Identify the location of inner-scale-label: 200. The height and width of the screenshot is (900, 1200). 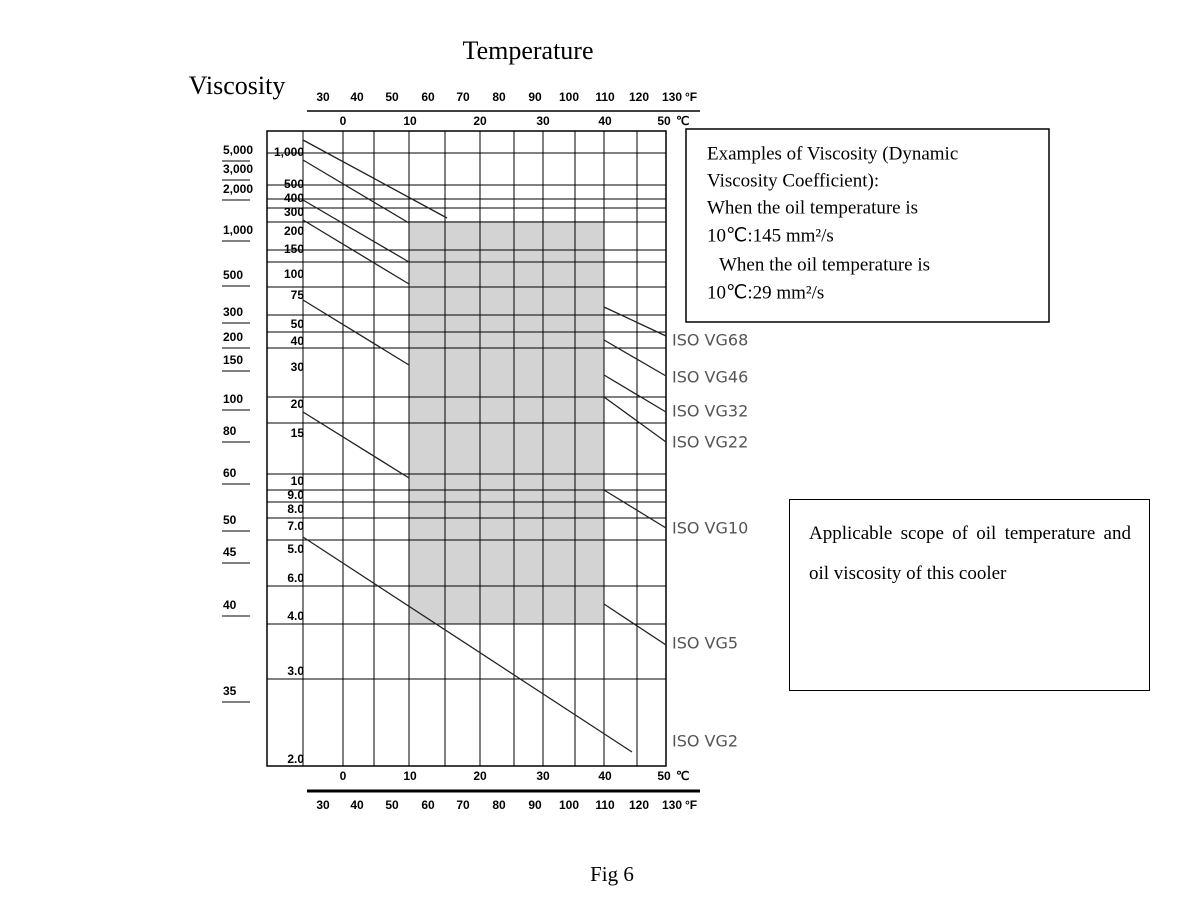
(294, 231).